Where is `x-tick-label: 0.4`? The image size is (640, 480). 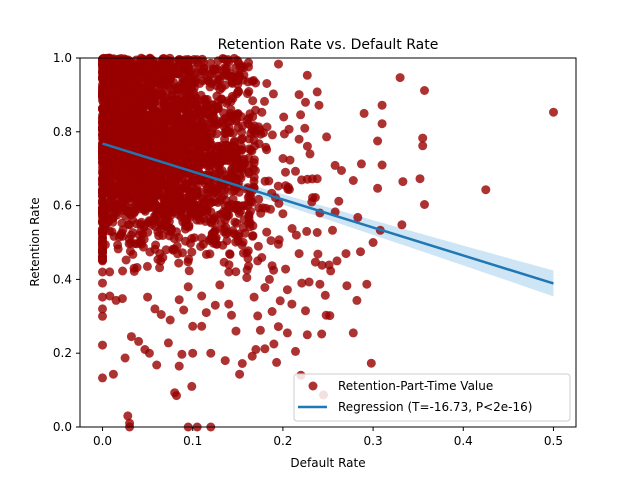 x-tick-label: 0.4 is located at coordinates (463, 441).